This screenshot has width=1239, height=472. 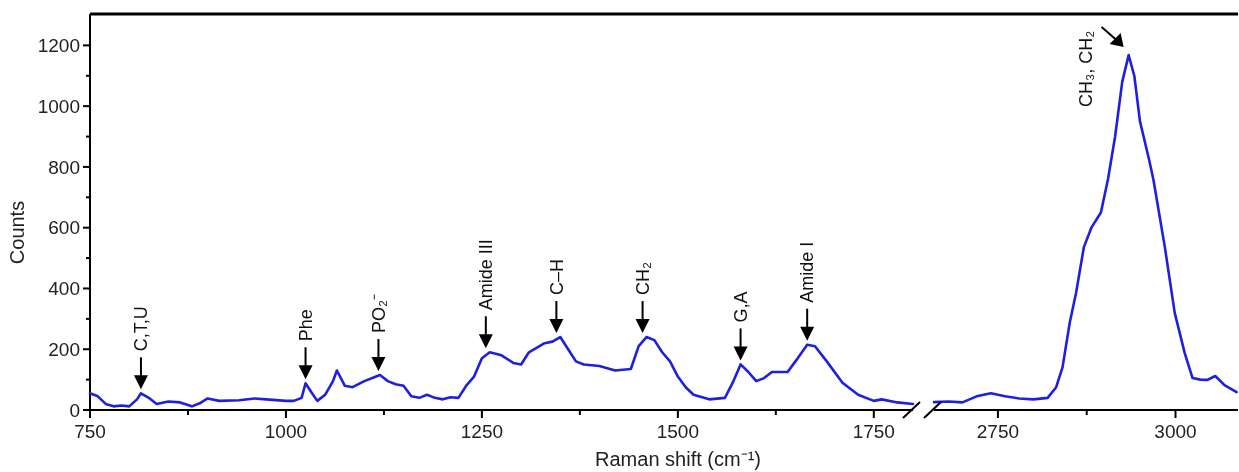 I want to click on annotation: CH₂, so click(x=642, y=279).